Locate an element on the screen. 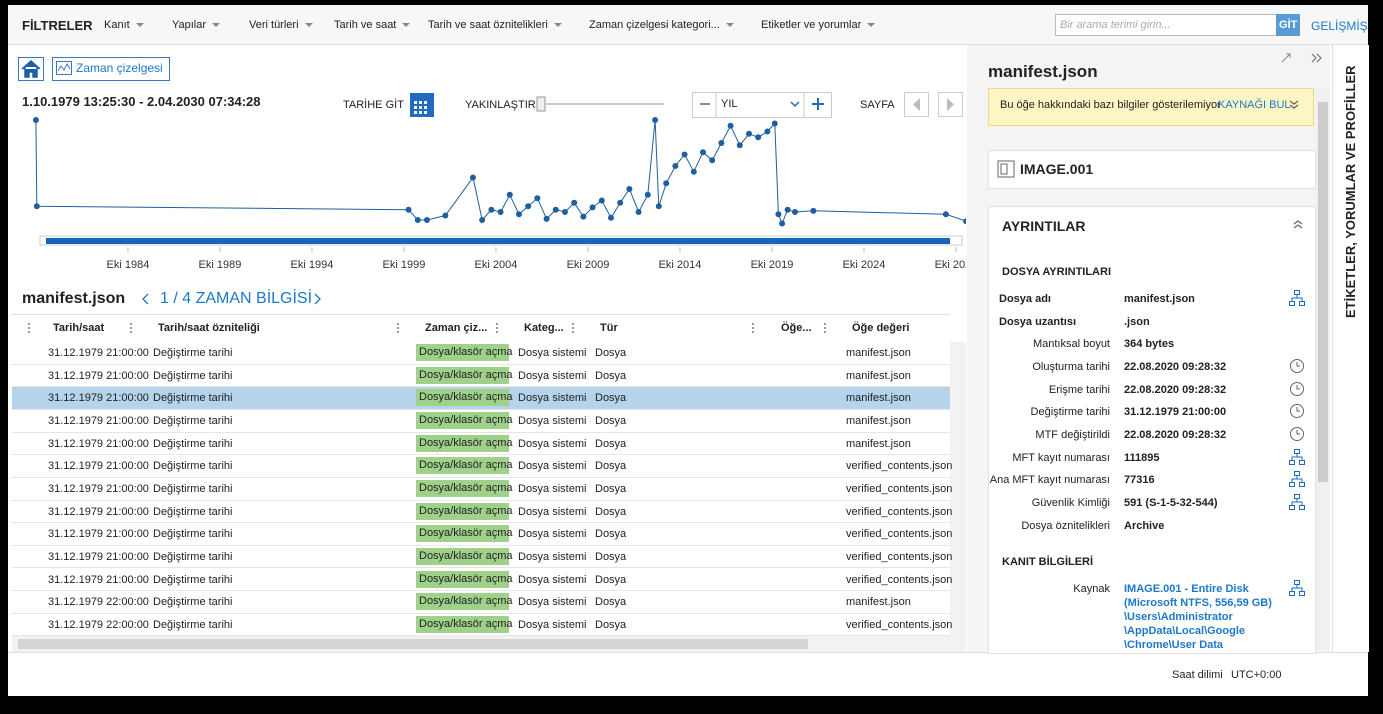 The image size is (1383, 714). unit-value: YIL is located at coordinates (729, 104).